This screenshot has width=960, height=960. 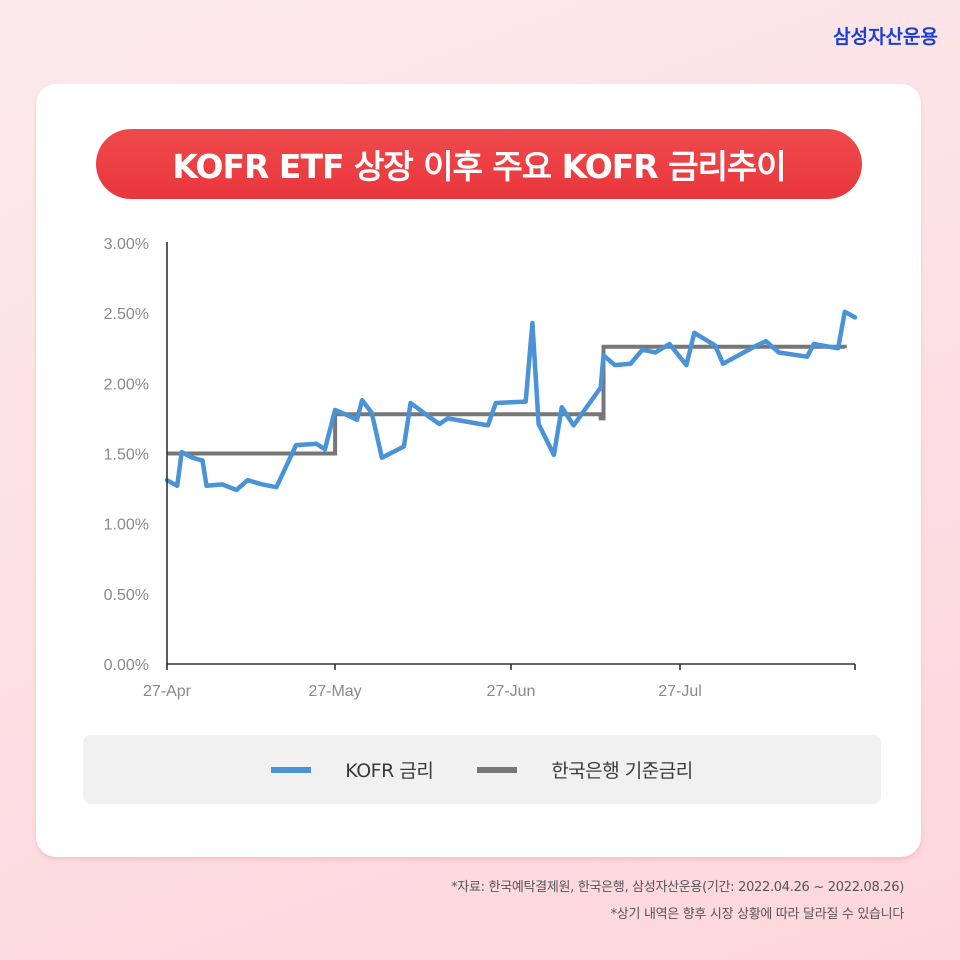 I want to click on x-axis-ticks: 27-Apr 27-May 27-Jun 27-Jul, so click(x=499, y=682).